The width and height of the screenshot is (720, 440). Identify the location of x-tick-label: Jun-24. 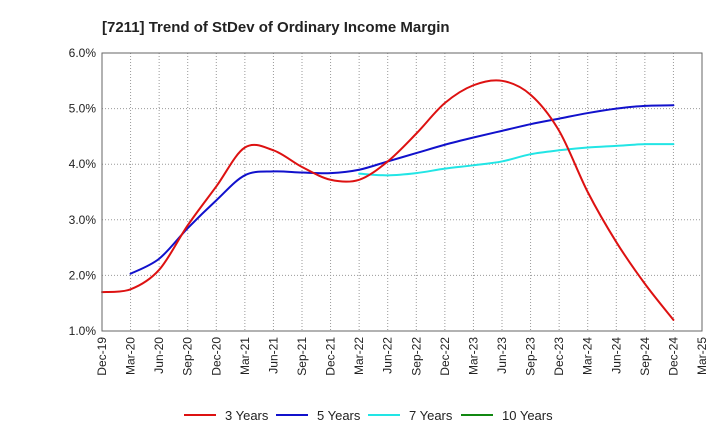
(616, 355).